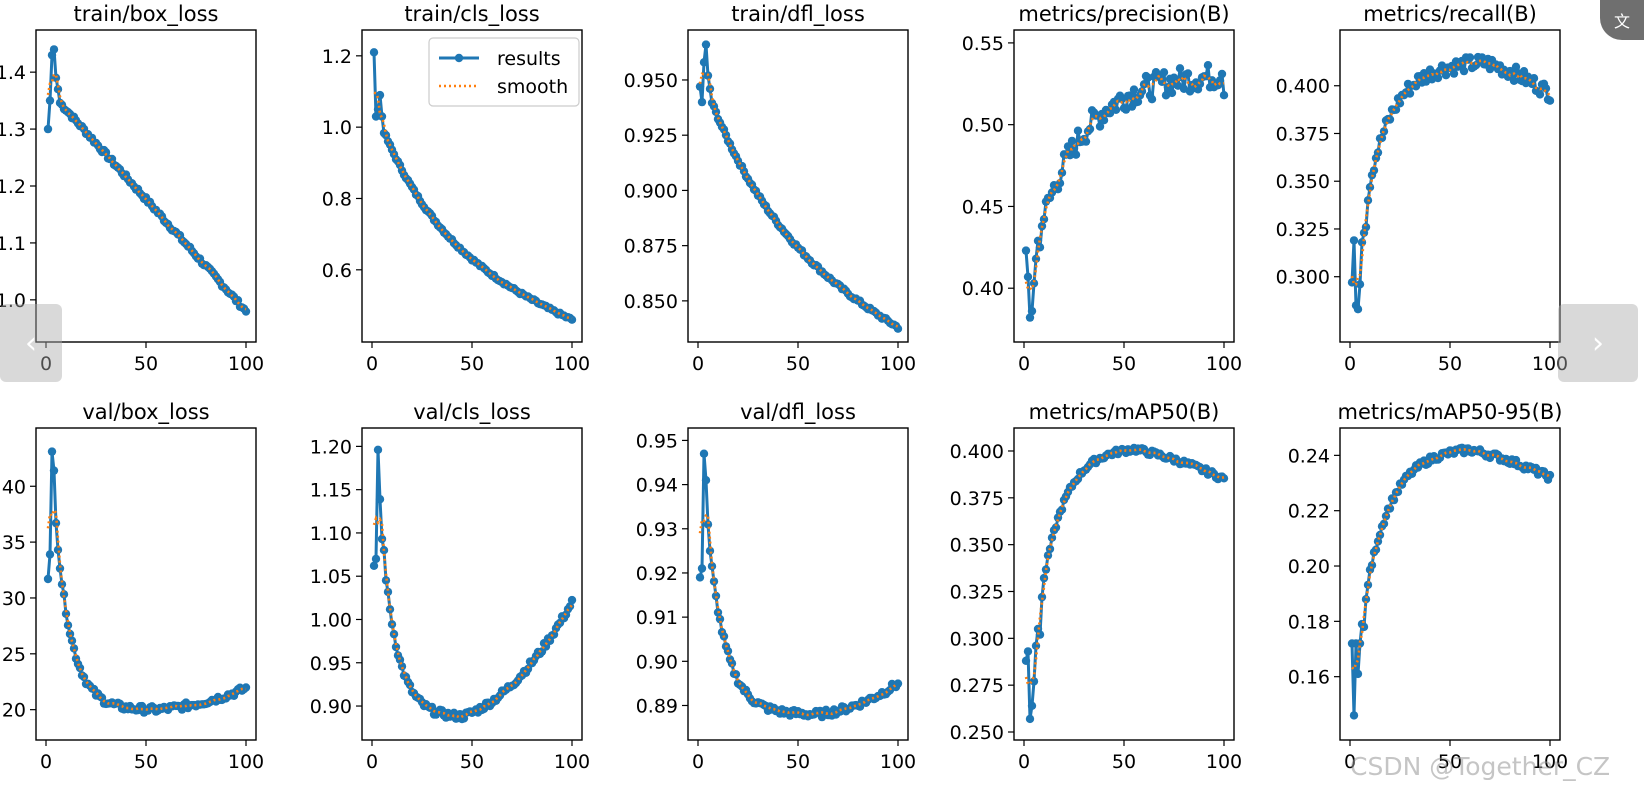  Describe the element at coordinates (1450, 14) in the screenshot. I see `subplot-title: metrics/recall(B)` at that location.